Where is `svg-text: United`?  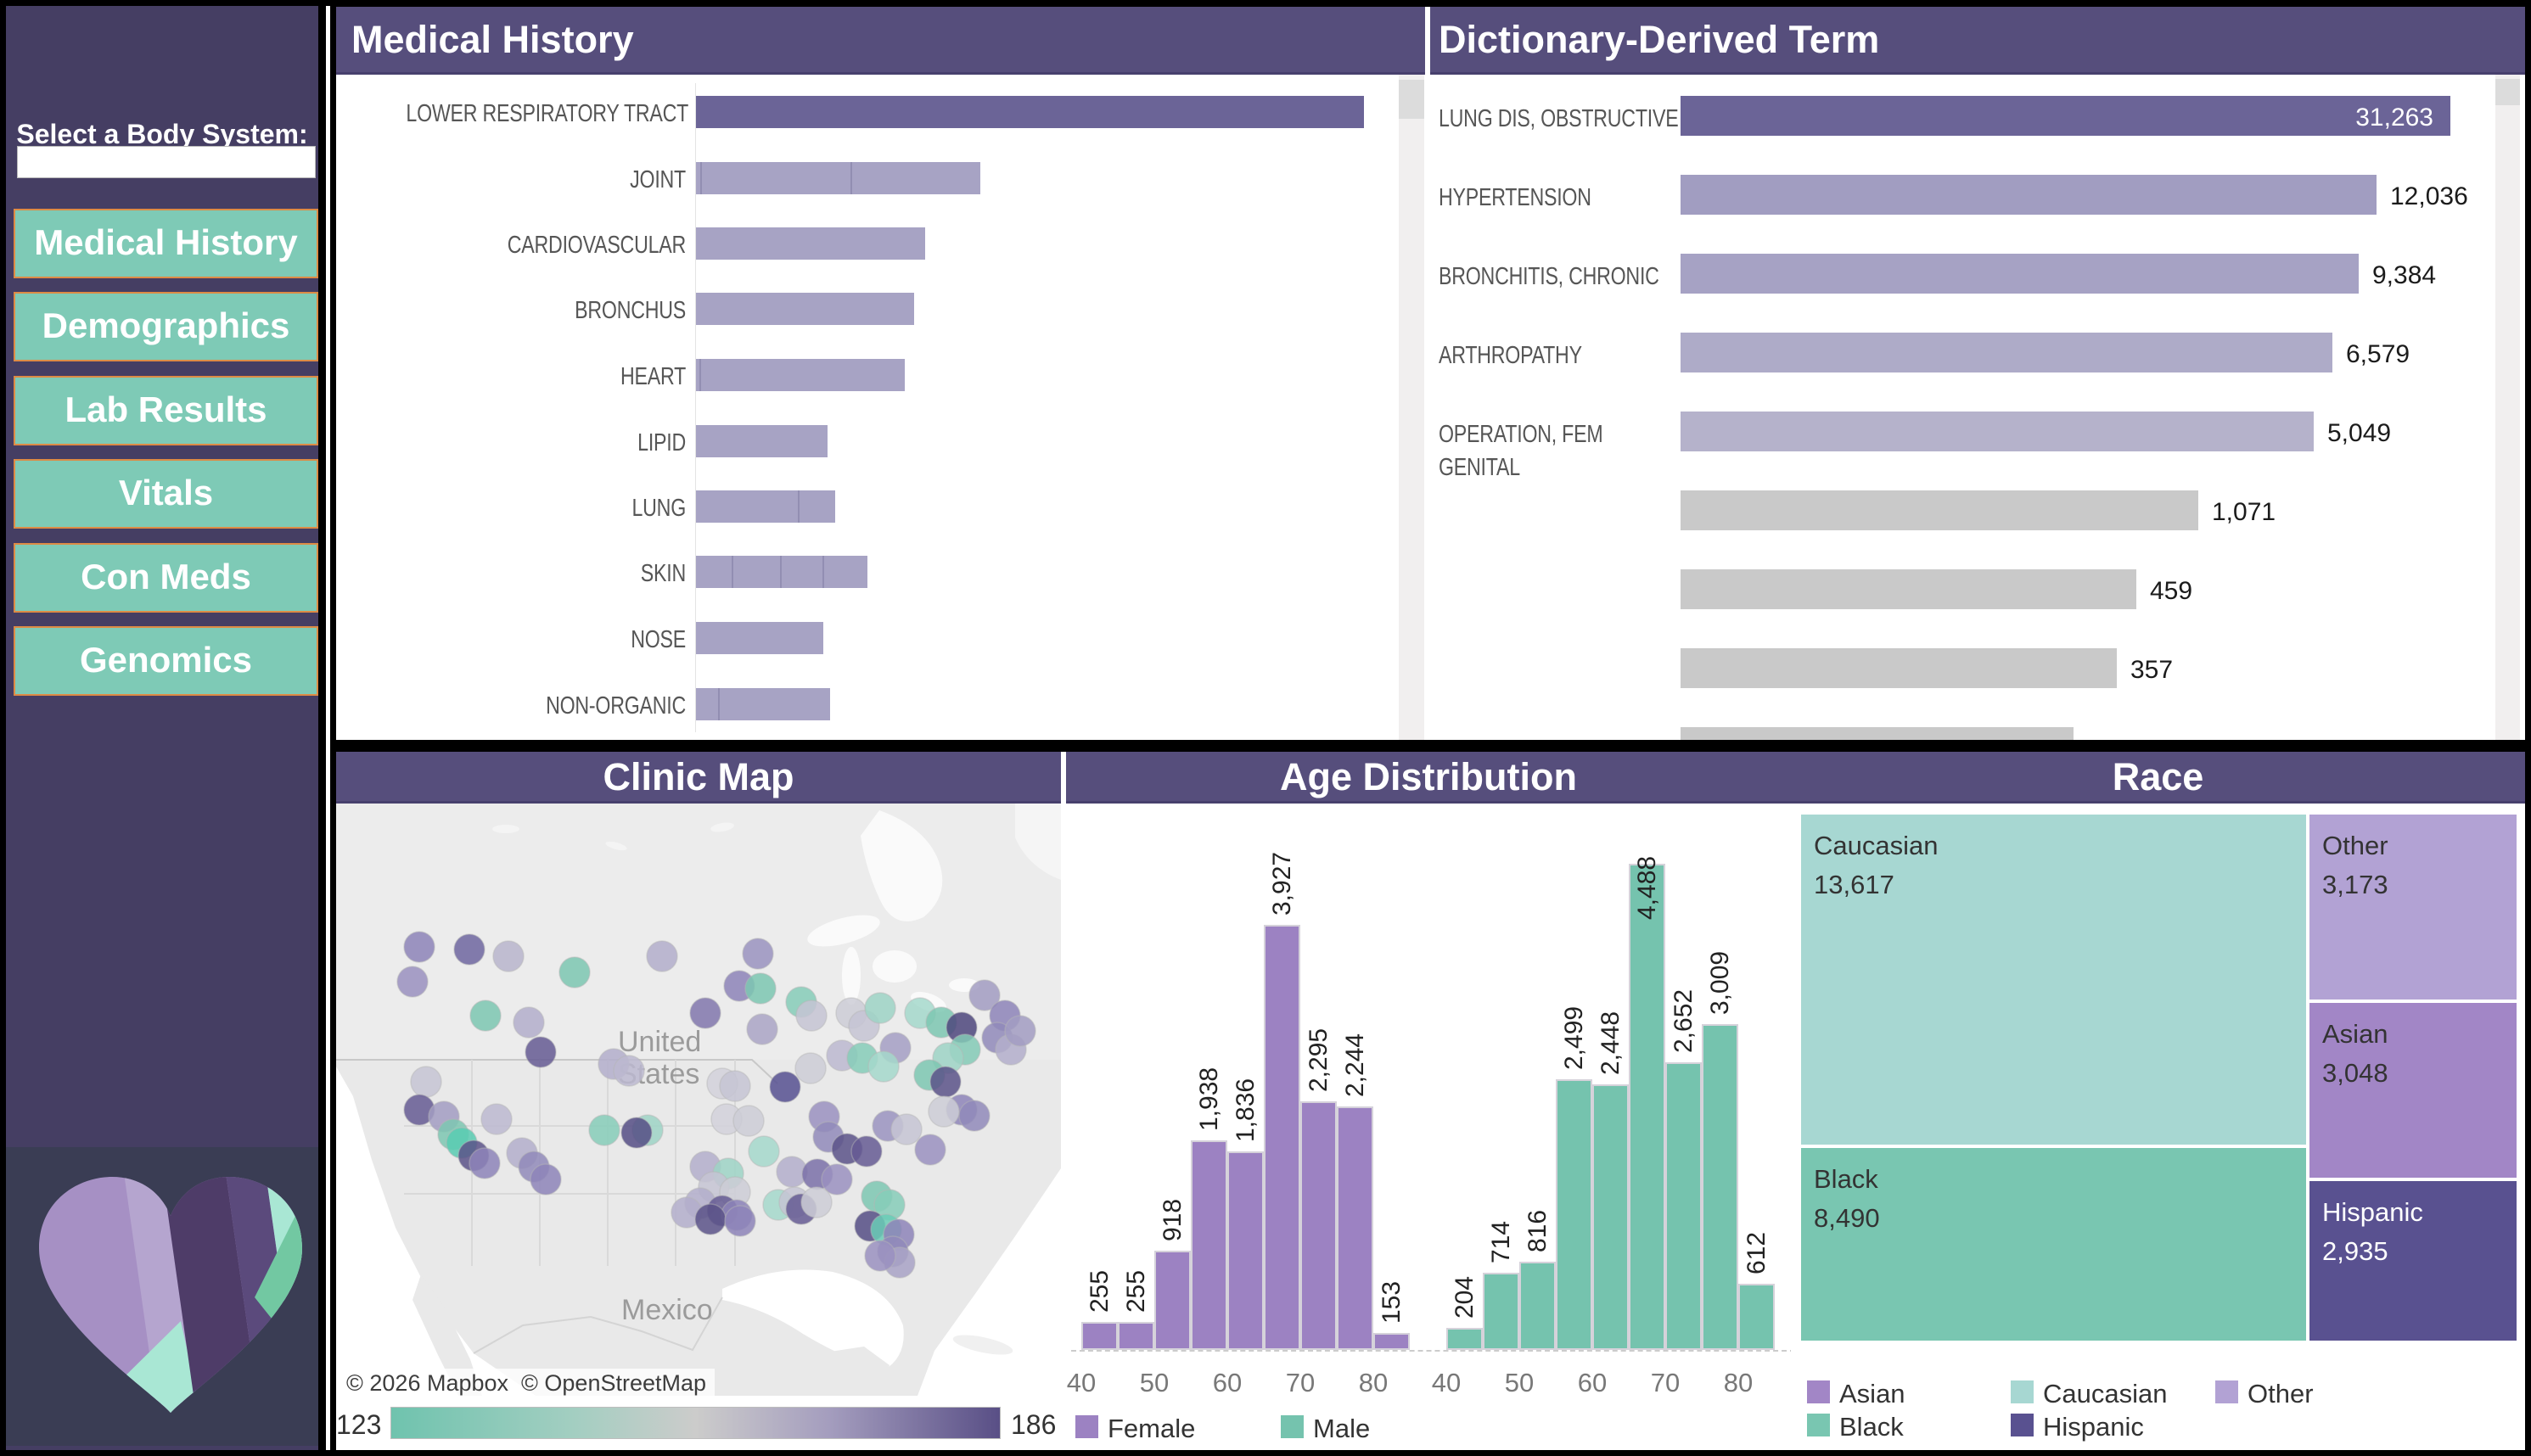 svg-text: United is located at coordinates (659, 1042).